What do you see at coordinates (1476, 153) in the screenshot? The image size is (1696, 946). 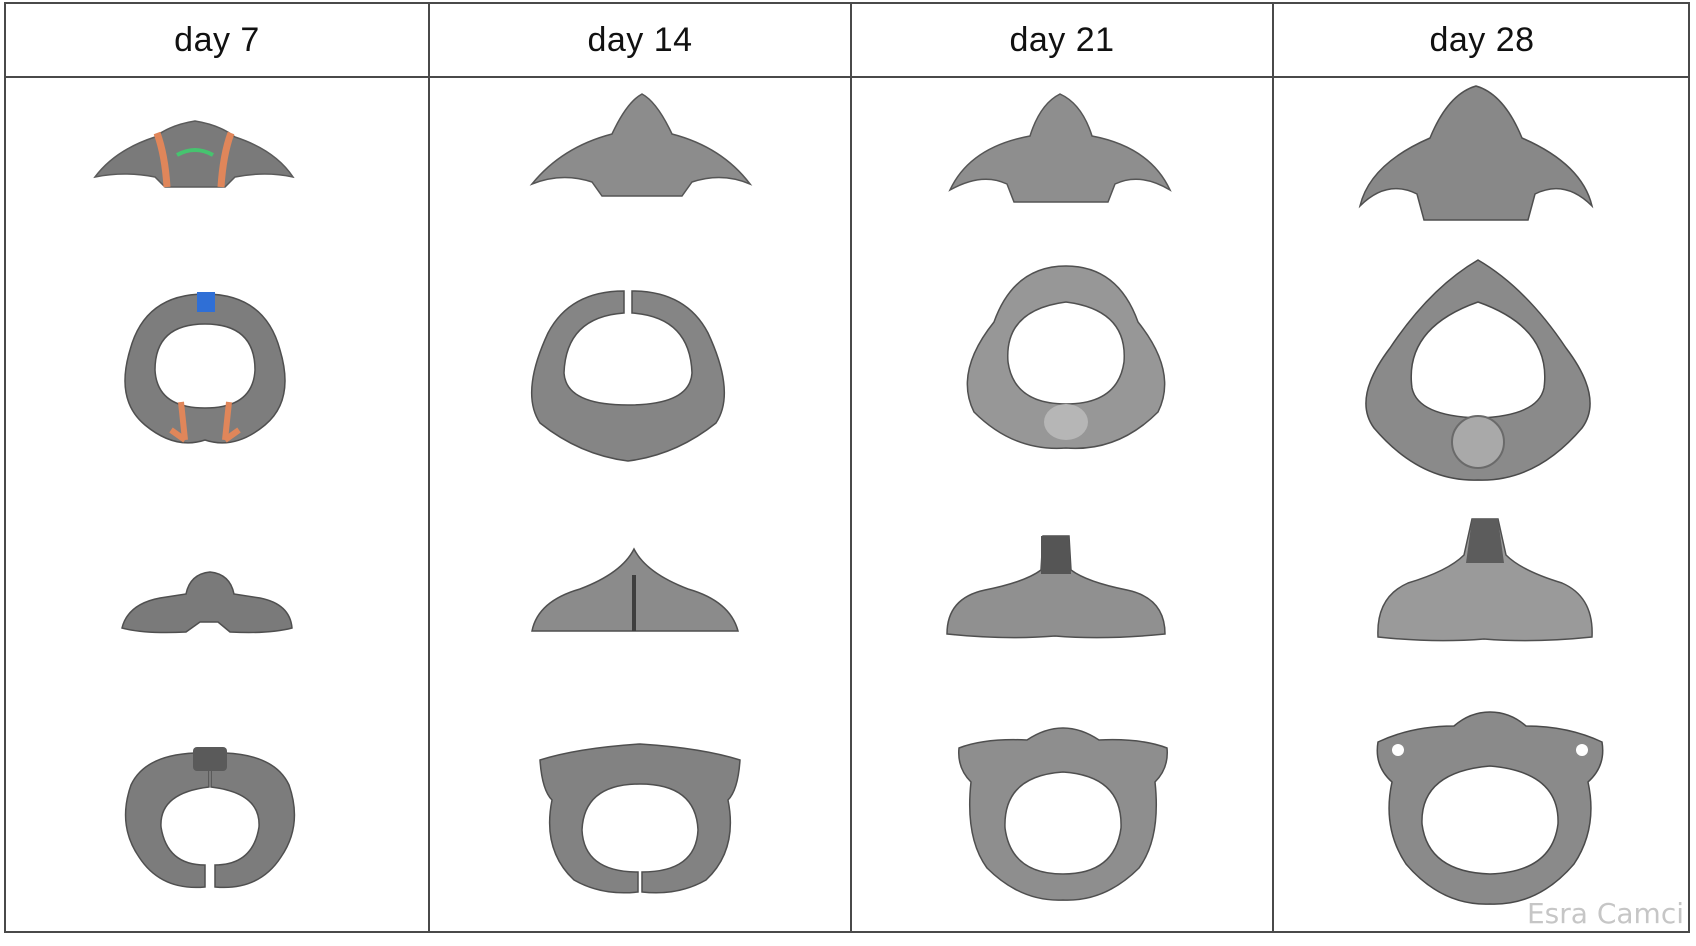 I see `vertebra-day28-view1` at bounding box center [1476, 153].